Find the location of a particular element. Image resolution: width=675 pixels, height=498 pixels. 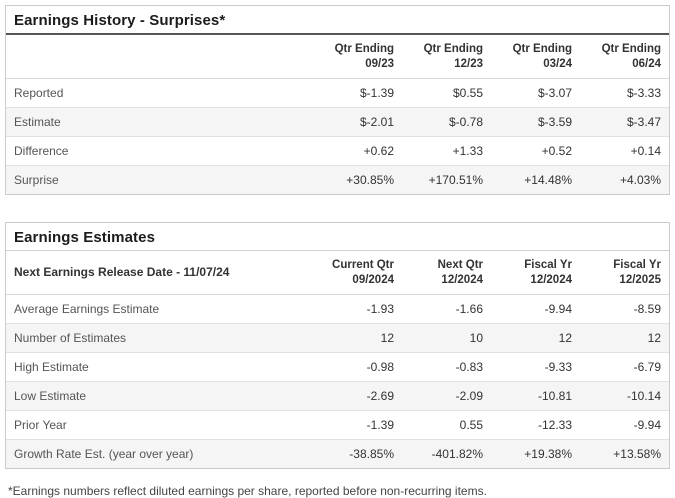

cell-value: $-0.78 is located at coordinates (465, 121).